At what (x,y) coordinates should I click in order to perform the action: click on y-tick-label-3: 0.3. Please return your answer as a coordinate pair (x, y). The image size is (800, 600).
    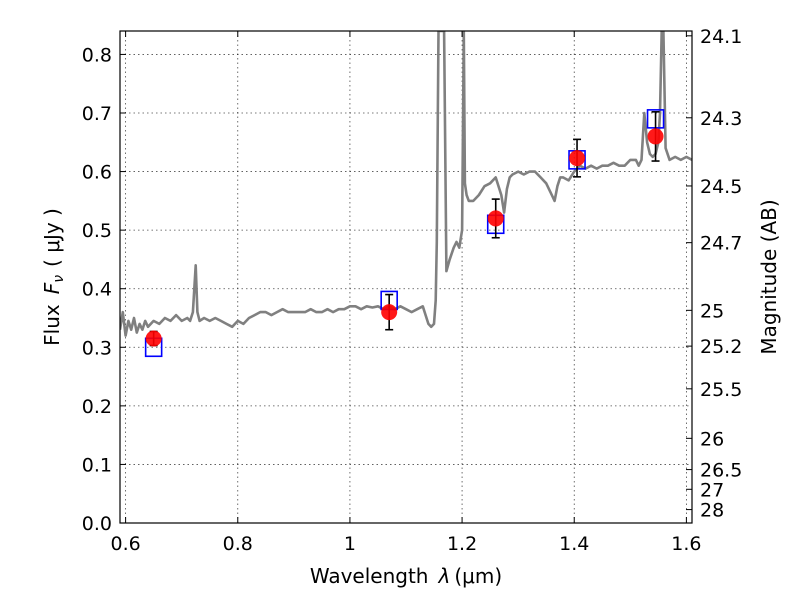
    Looking at the image, I should click on (97, 348).